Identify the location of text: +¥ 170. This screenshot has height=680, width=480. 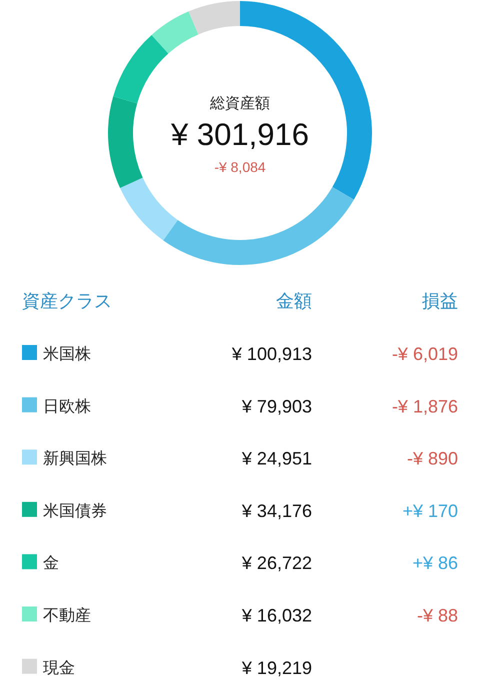
(430, 510).